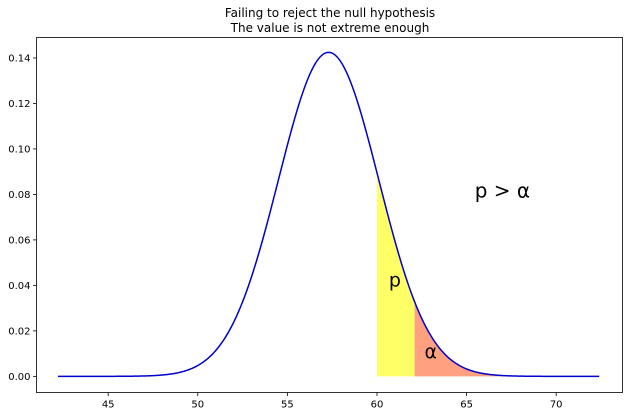  Describe the element at coordinates (330, 13) in the screenshot. I see `chart-title: Failing to reject the null hypothesis` at that location.